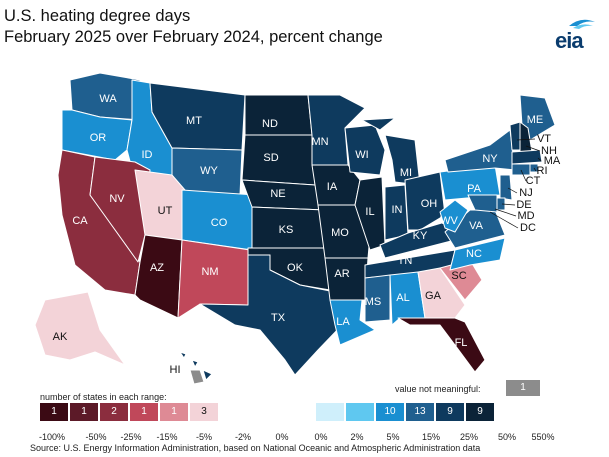 The width and height of the screenshot is (609, 457). What do you see at coordinates (103, 397) in the screenshot?
I see `legend-header: number of states in each range:` at bounding box center [103, 397].